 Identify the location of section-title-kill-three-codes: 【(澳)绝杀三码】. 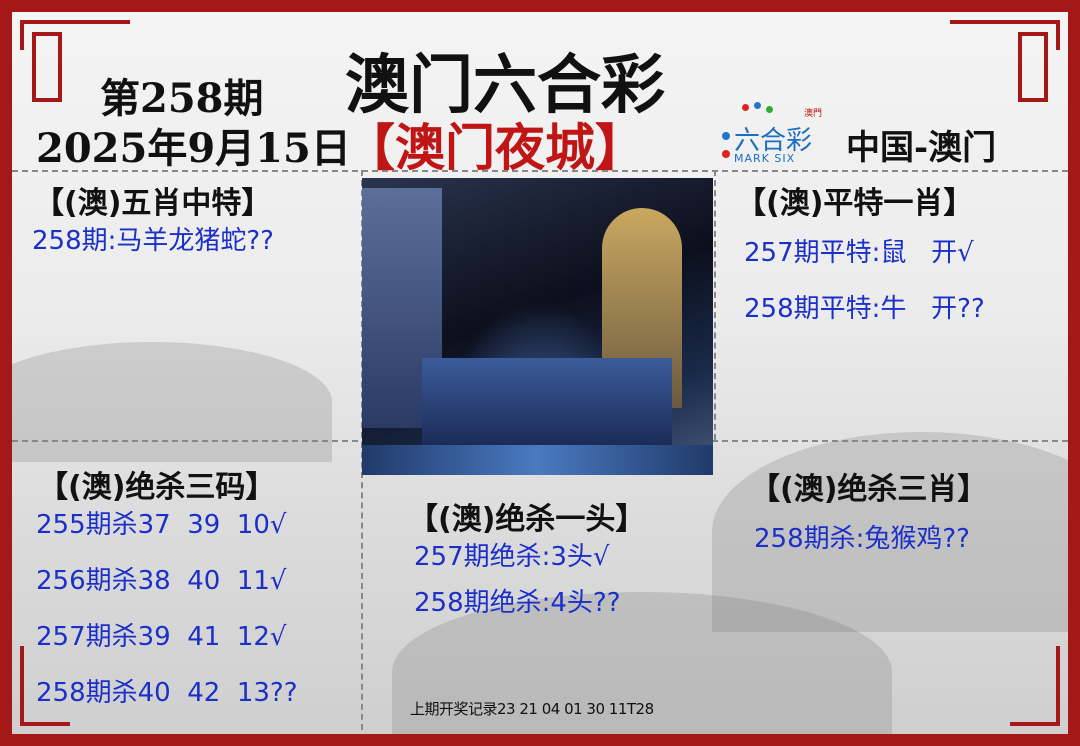
(157, 487).